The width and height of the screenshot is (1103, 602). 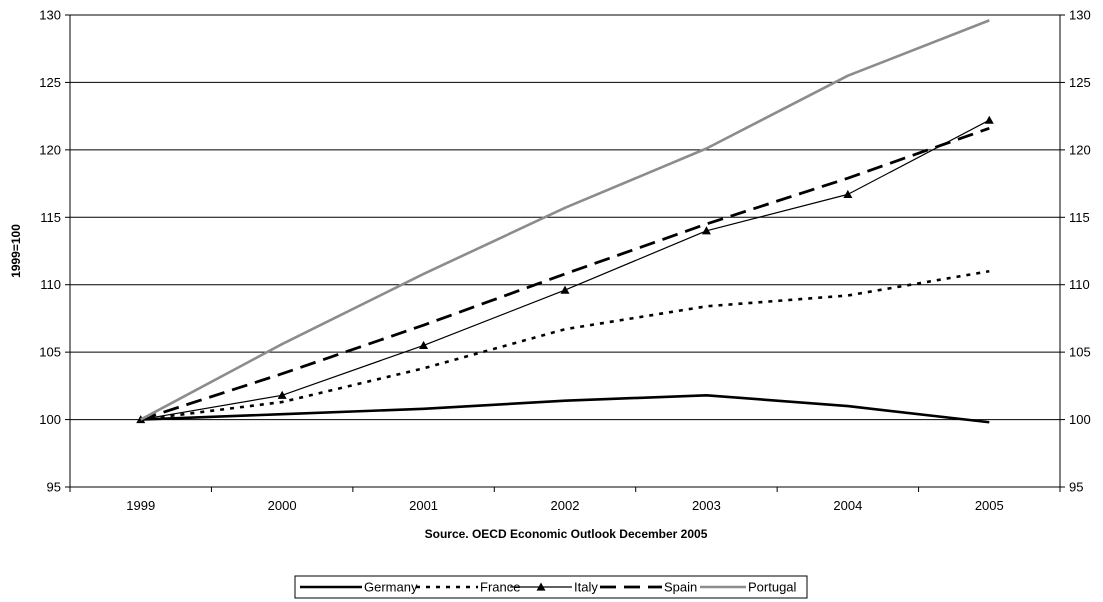 I want to click on y-tick-label-left: 110, so click(x=50, y=284).